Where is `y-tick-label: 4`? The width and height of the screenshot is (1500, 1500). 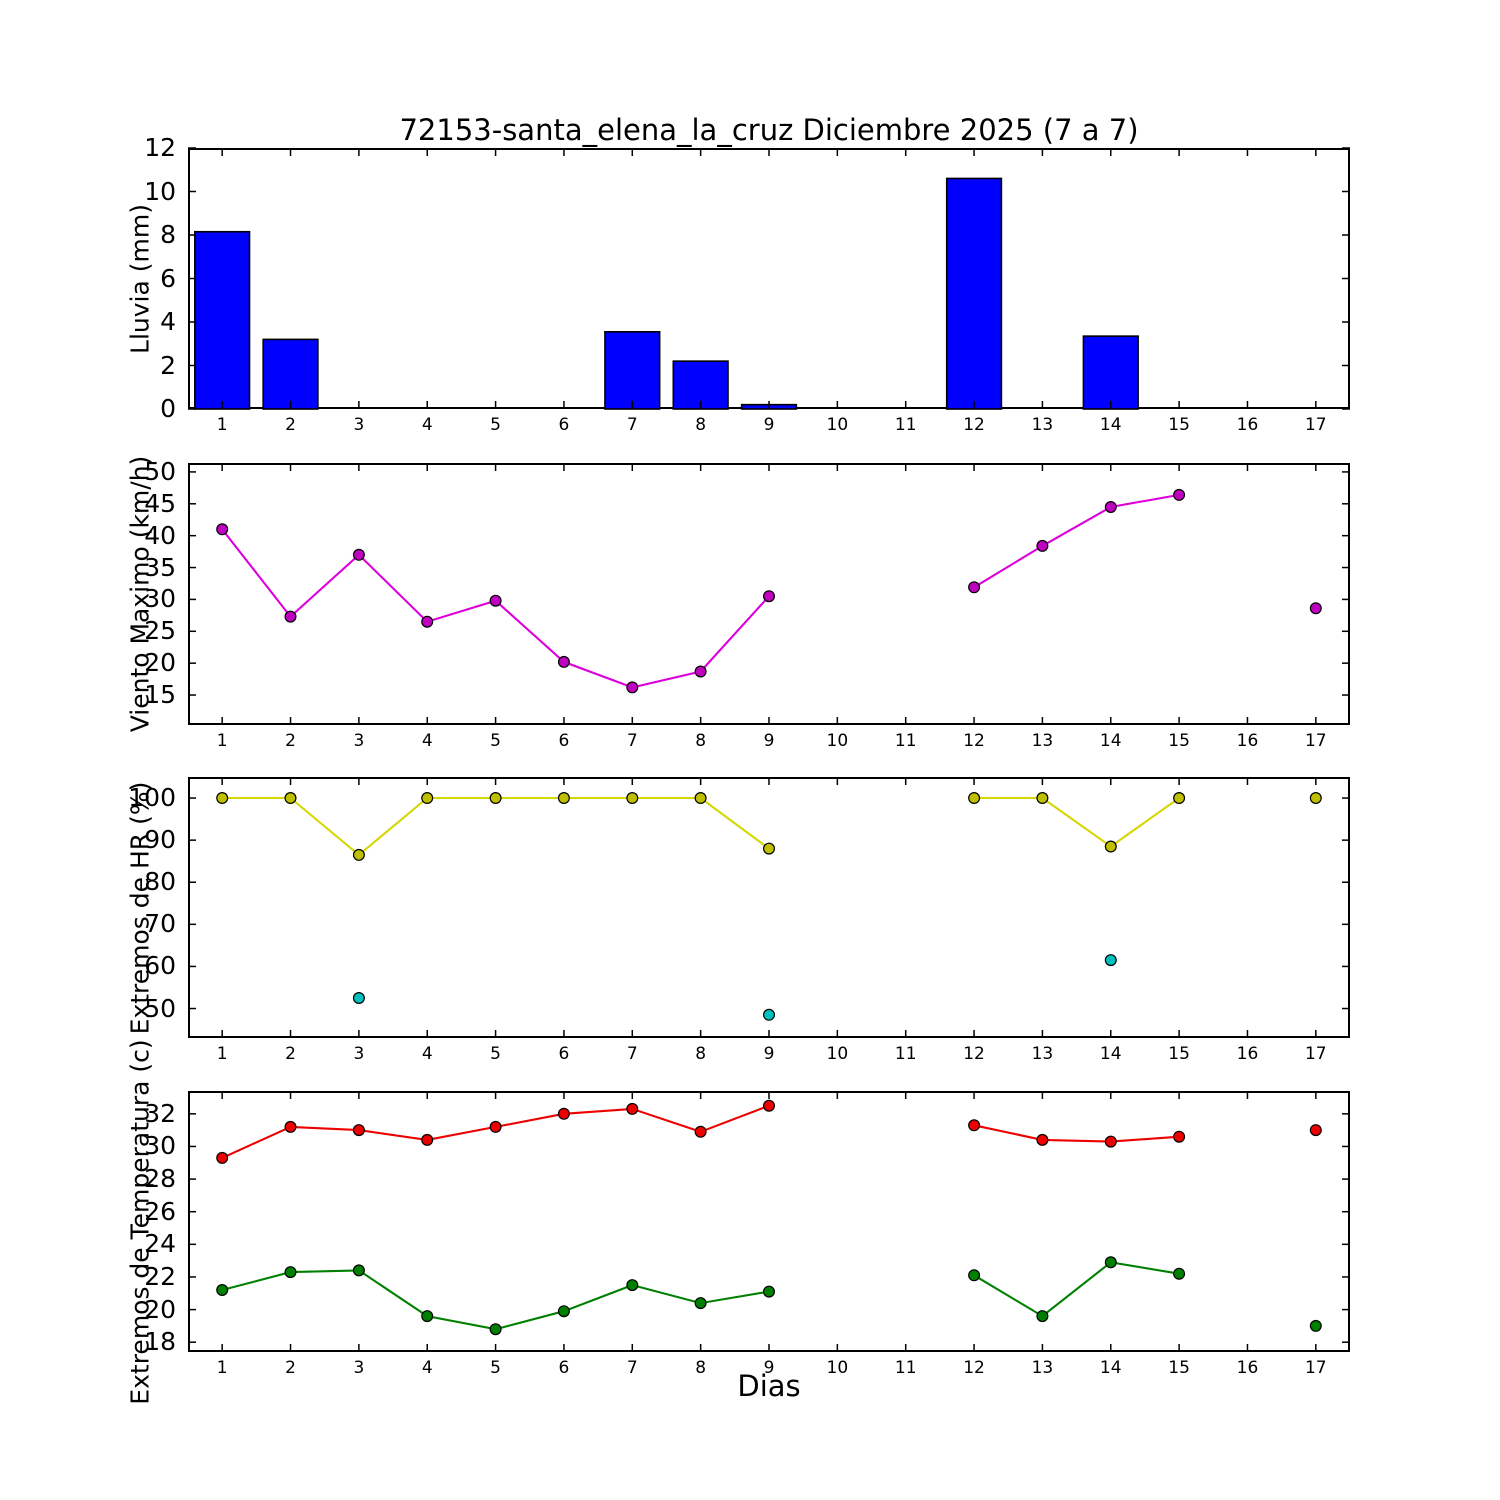 y-tick-label: 4 is located at coordinates (168, 321).